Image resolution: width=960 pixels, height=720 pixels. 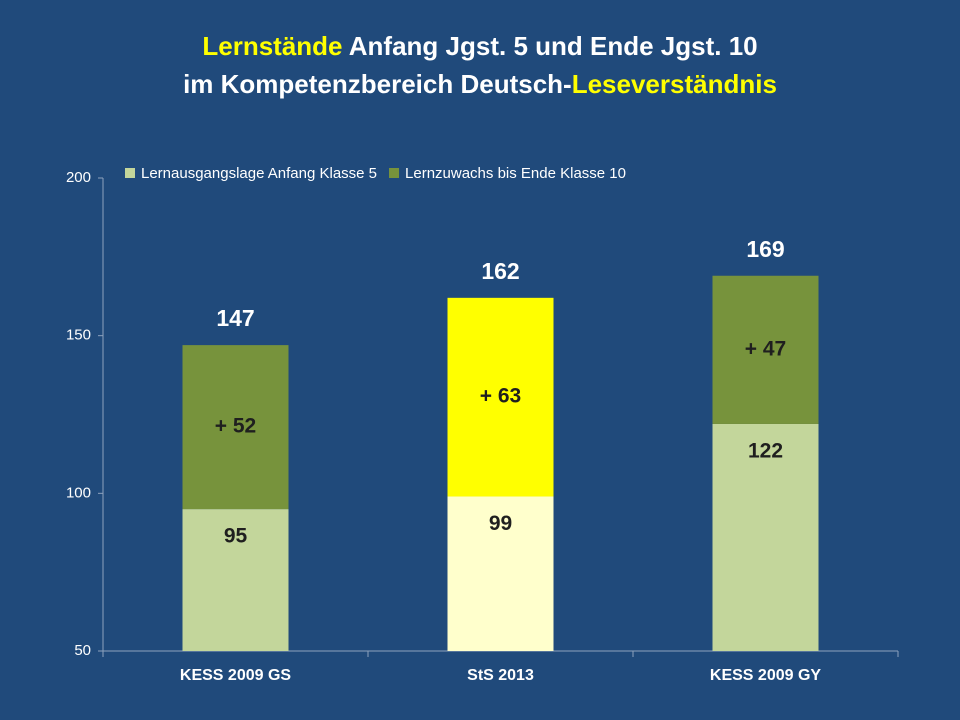 I want to click on title-segment: Lernstände, so click(x=272, y=46).